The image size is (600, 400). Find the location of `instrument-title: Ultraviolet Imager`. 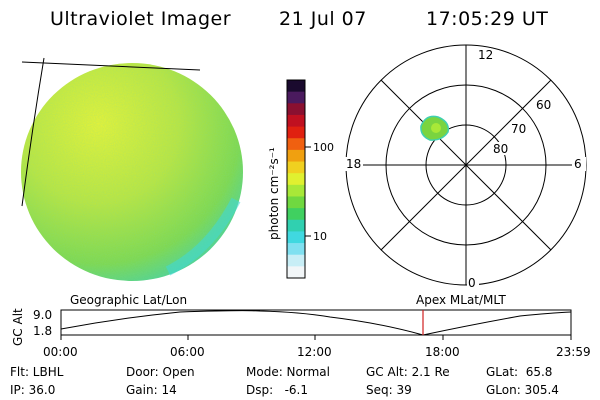

instrument-title: Ultraviolet Imager is located at coordinates (141, 19).